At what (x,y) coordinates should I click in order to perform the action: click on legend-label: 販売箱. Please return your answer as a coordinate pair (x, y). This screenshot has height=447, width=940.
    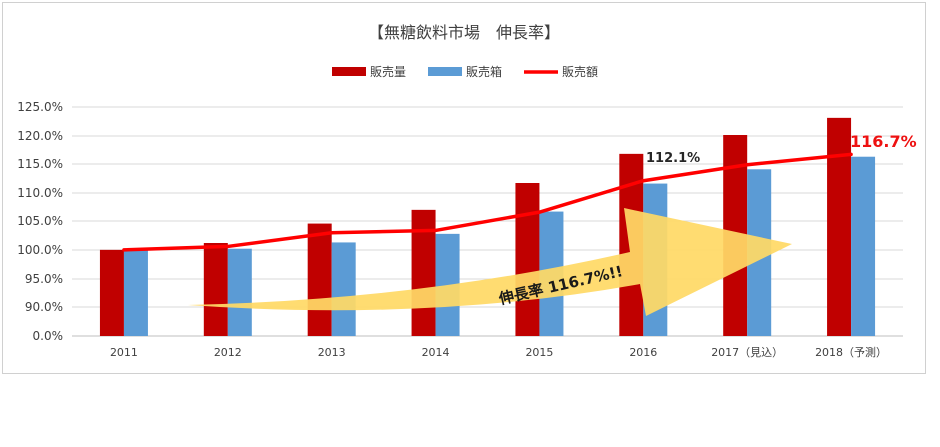
    Looking at the image, I should click on (484, 71).